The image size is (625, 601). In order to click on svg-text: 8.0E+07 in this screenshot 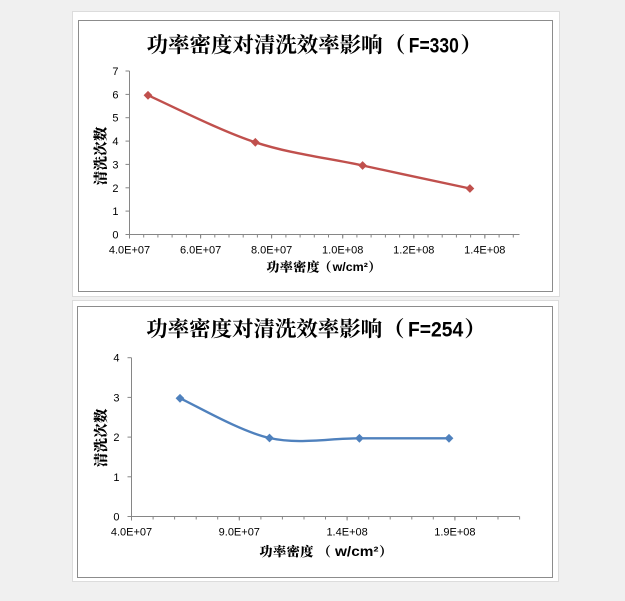, I will do `click(271, 251)`.